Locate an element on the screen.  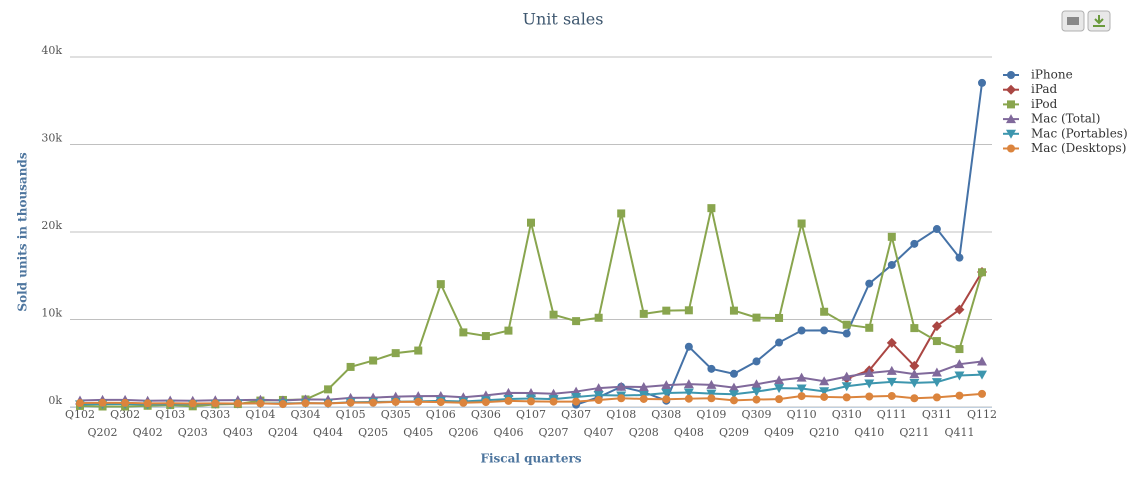
y-axis-title: Sold units in thousands is located at coordinates (23, 231).